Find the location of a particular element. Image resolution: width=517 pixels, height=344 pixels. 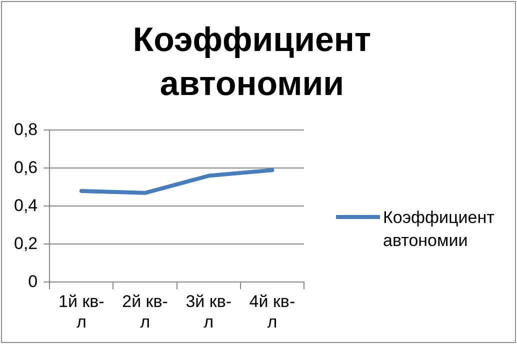

y-tick-label: 0,4 is located at coordinates (26, 205).